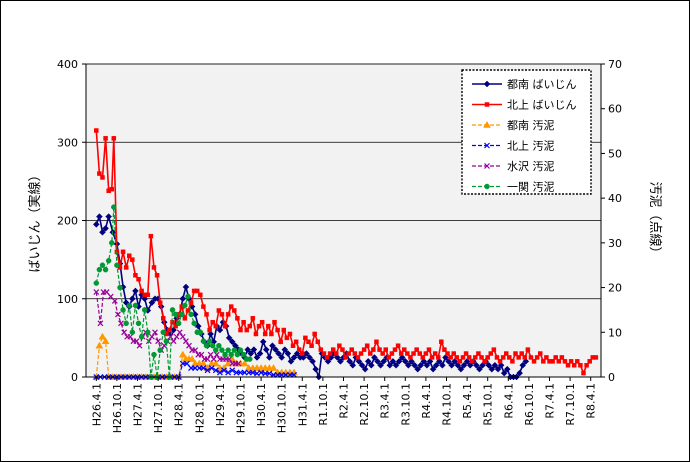 The image size is (690, 462). What do you see at coordinates (615, 109) in the screenshot?
I see `y-right-tick-label: 60` at bounding box center [615, 109].